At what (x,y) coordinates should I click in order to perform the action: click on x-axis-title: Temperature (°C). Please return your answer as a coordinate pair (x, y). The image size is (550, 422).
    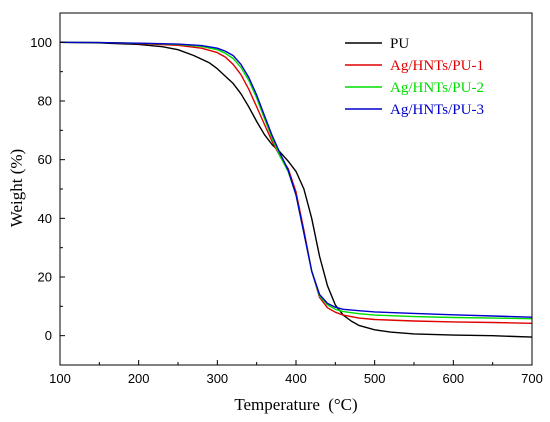
    Looking at the image, I should click on (295, 404).